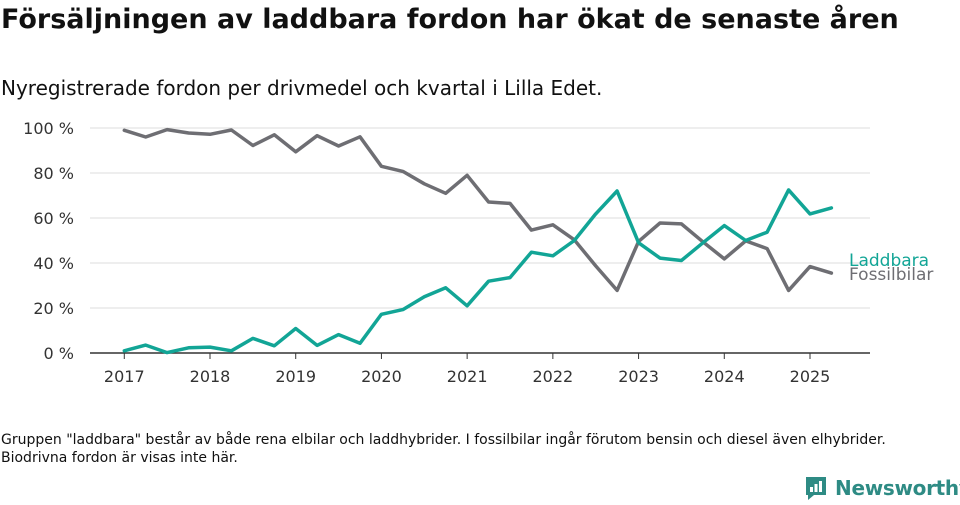 Image resolution: width=960 pixels, height=505 pixels. I want to click on x-tick-label: 2020, so click(381, 376).